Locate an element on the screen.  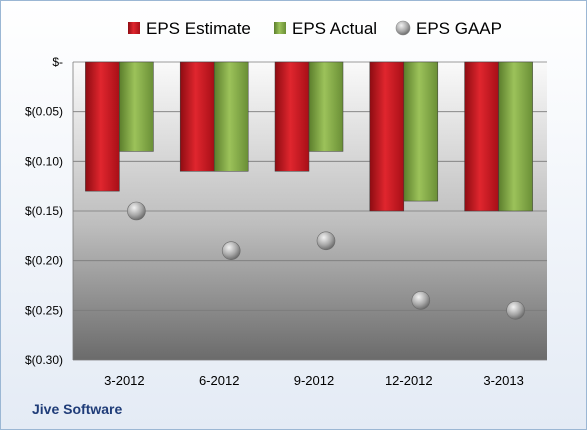
y-tick-label: $(0.20) is located at coordinates (44, 261).